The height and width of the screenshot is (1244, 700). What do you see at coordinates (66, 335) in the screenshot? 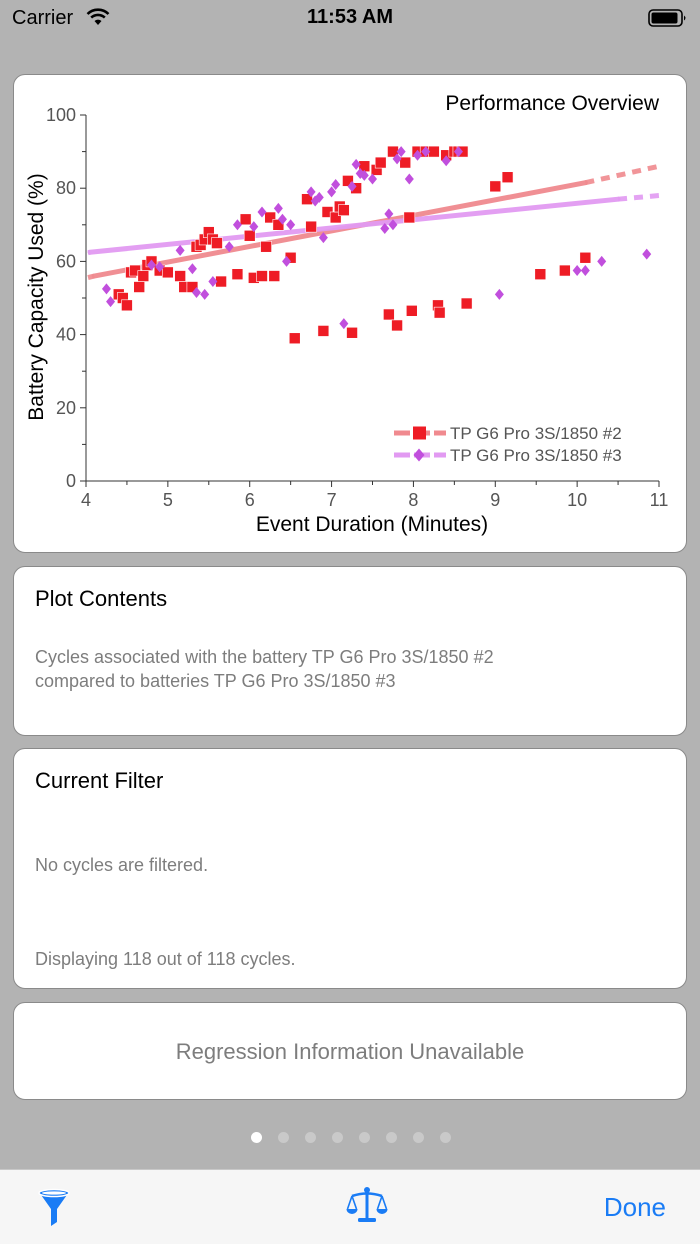
I see `y-tick-label: 40` at bounding box center [66, 335].